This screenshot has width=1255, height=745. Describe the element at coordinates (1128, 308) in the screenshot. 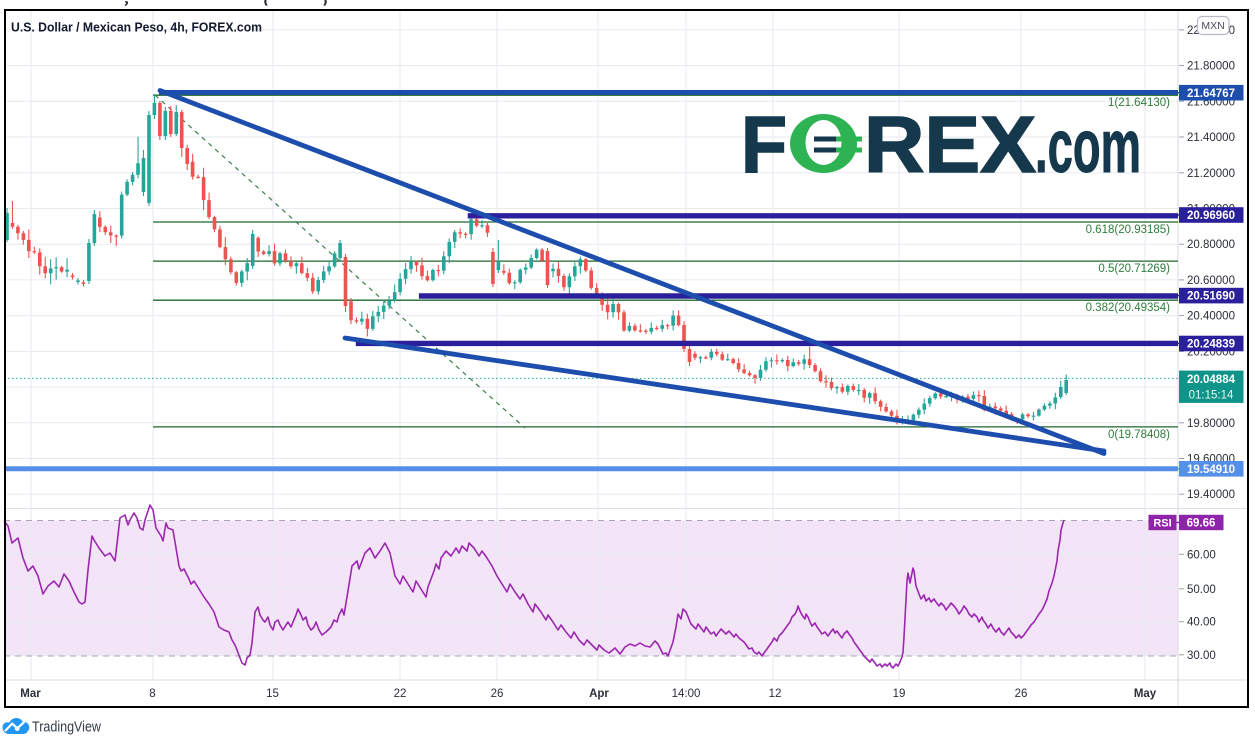

I see `svg-text: 0.382(20.49354)` at that location.